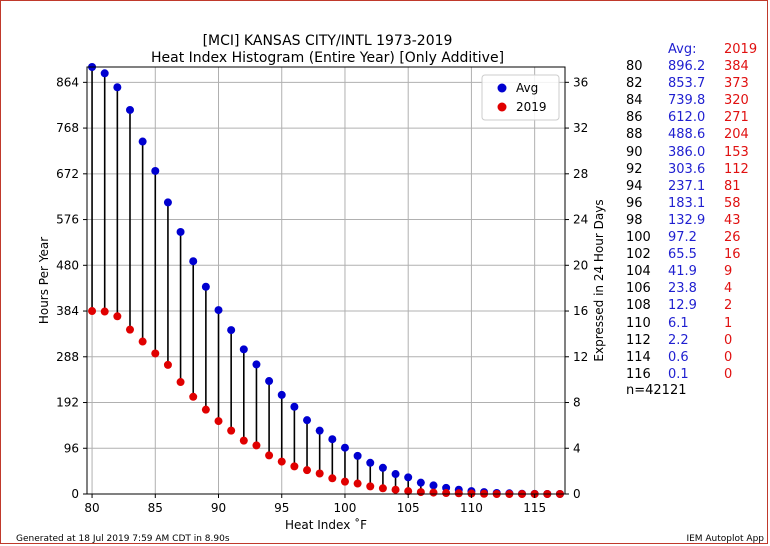 This screenshot has width=770, height=546. I want to click on y-axis-label: Hours Per Year, so click(44, 280).